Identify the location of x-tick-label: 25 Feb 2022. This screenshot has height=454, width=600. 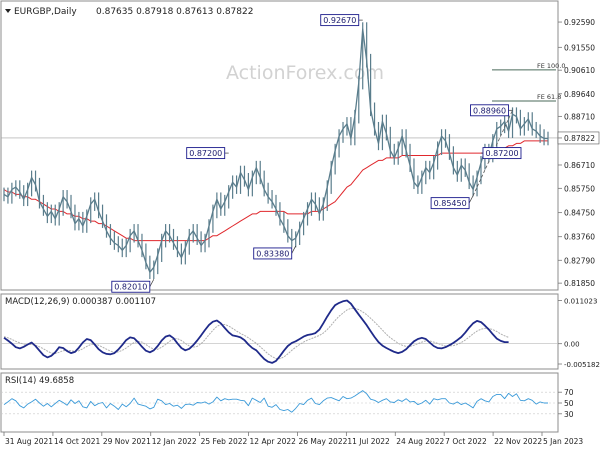
(224, 441).